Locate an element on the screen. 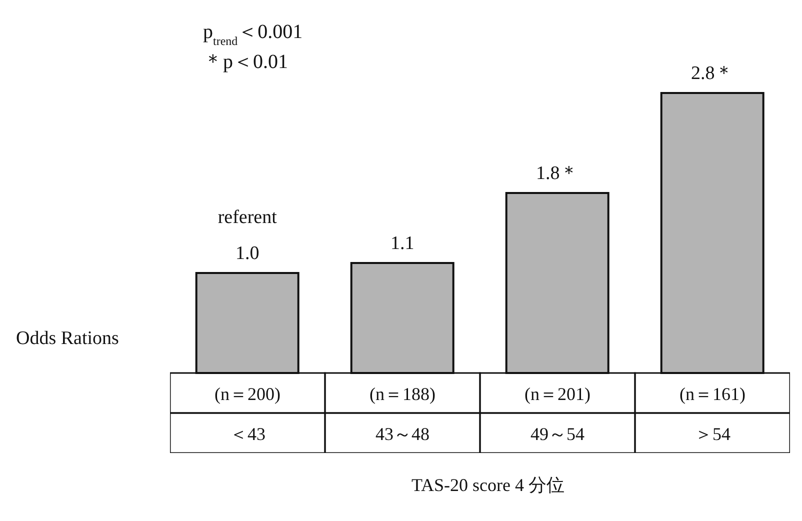 The image size is (802, 521). annotation: referent is located at coordinates (248, 217).